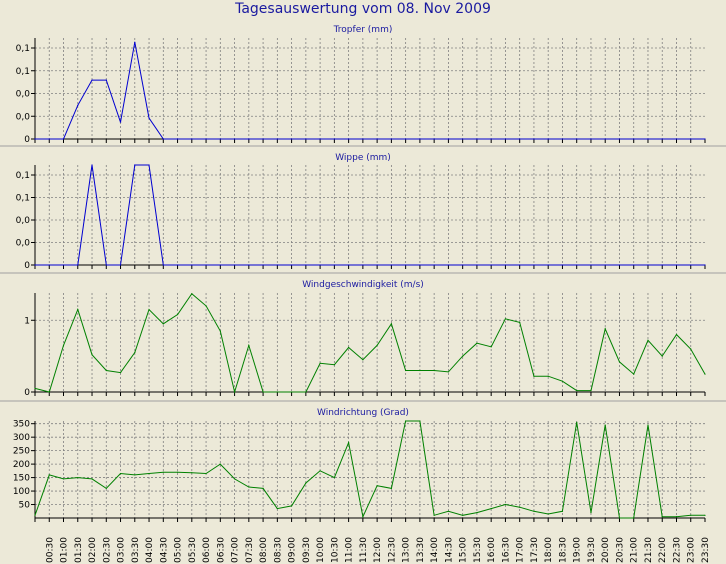 The width and height of the screenshot is (726, 564). Describe the element at coordinates (65, 550) in the screenshot. I see `x-tick-label: 01:00` at that location.